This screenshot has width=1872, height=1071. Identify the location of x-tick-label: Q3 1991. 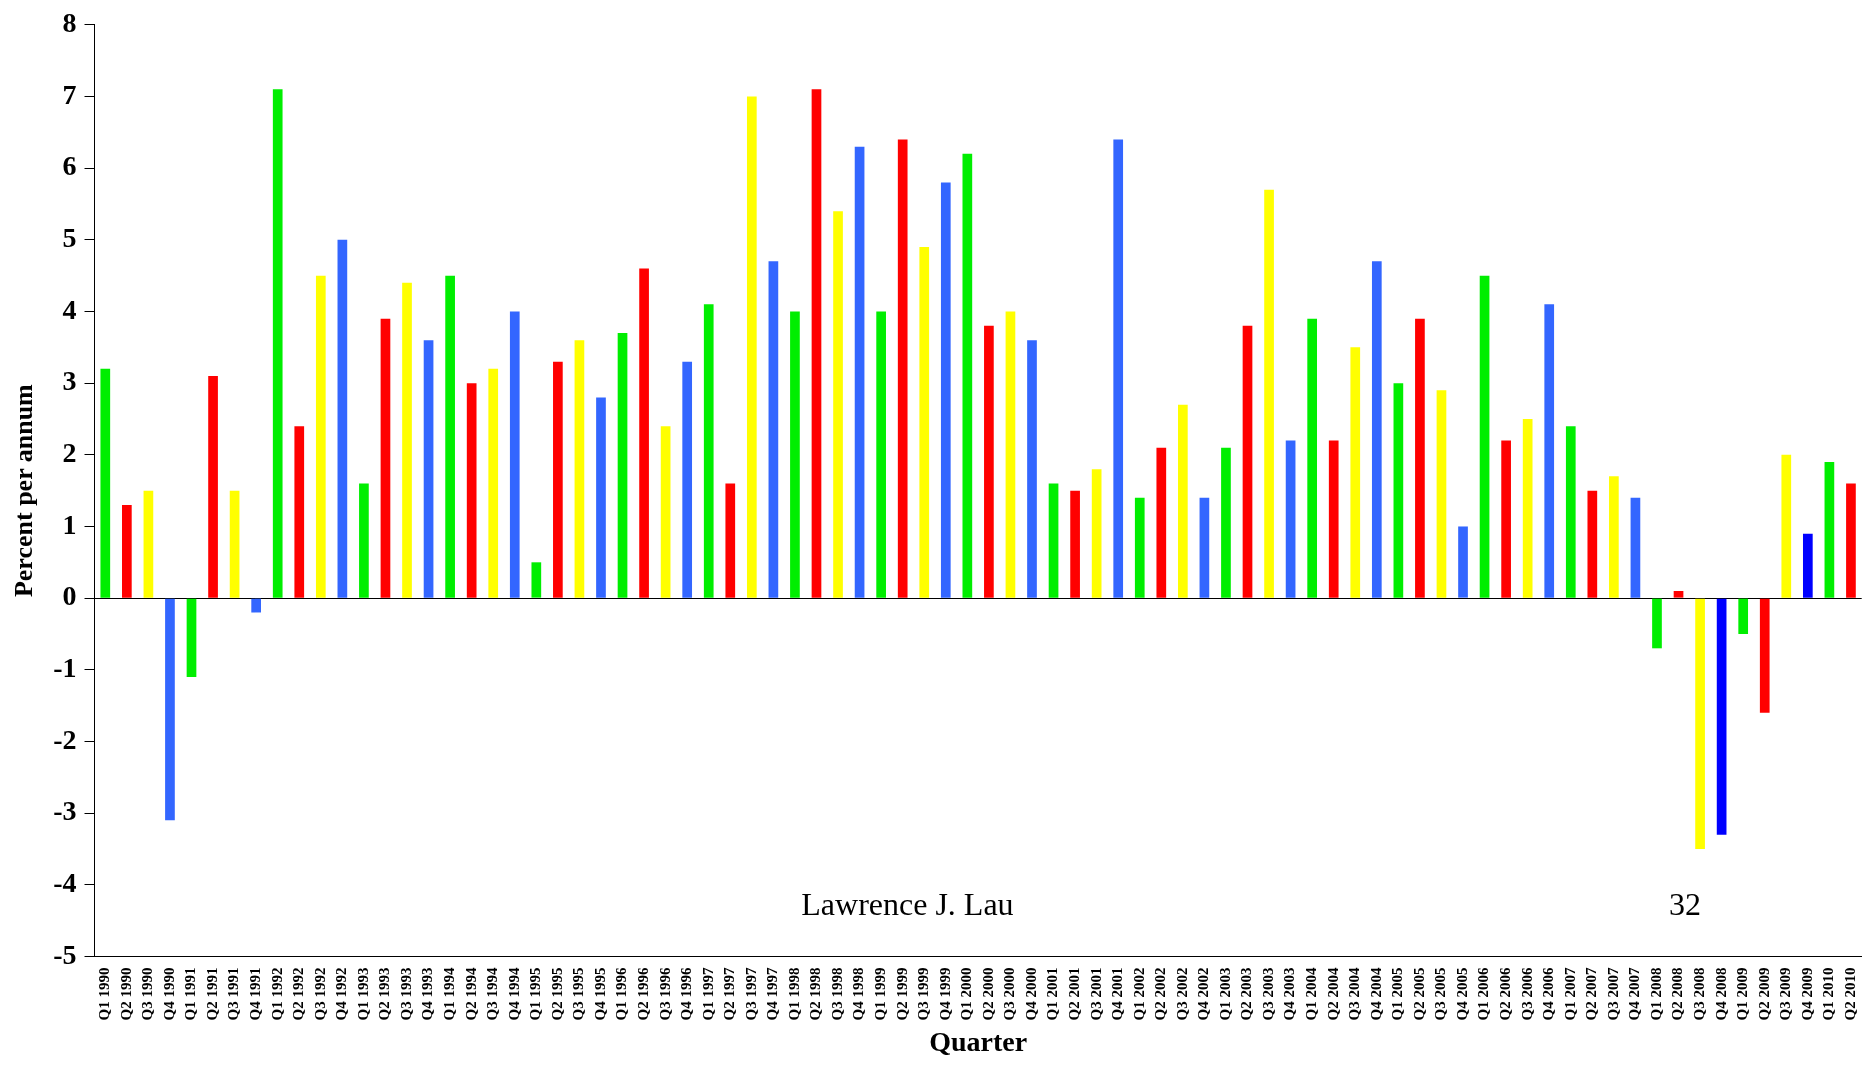
(233, 994).